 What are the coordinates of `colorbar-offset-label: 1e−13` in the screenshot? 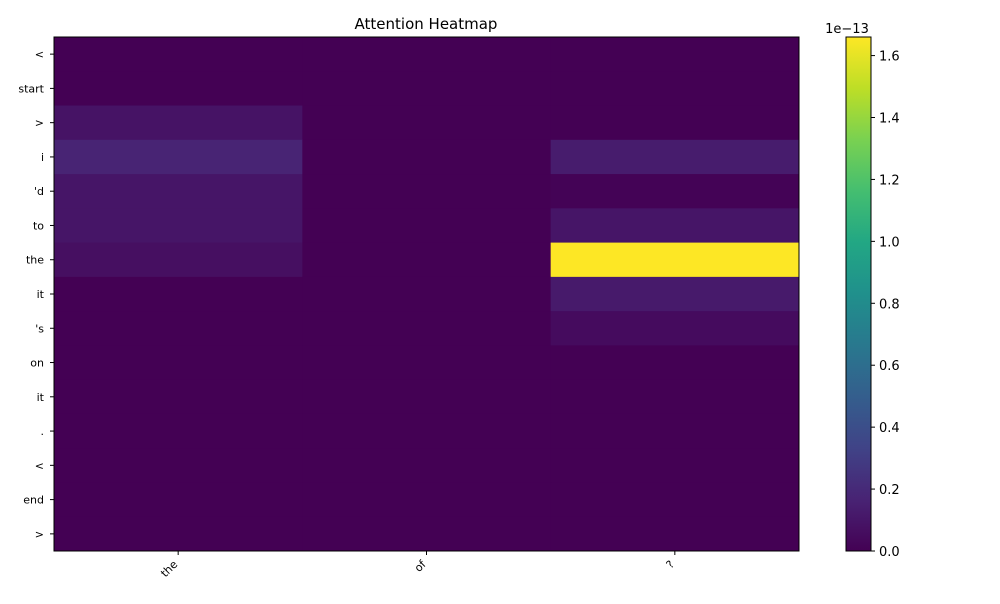 It's located at (847, 29).